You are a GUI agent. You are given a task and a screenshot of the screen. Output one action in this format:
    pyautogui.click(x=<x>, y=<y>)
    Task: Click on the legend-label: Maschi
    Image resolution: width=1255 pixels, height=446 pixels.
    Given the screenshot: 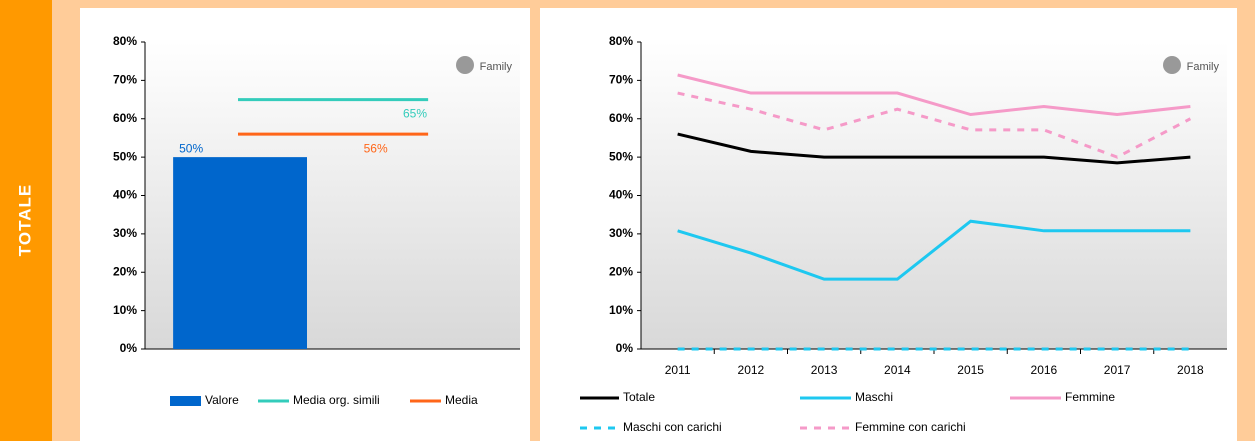 What is the action you would take?
    pyautogui.click(x=874, y=397)
    